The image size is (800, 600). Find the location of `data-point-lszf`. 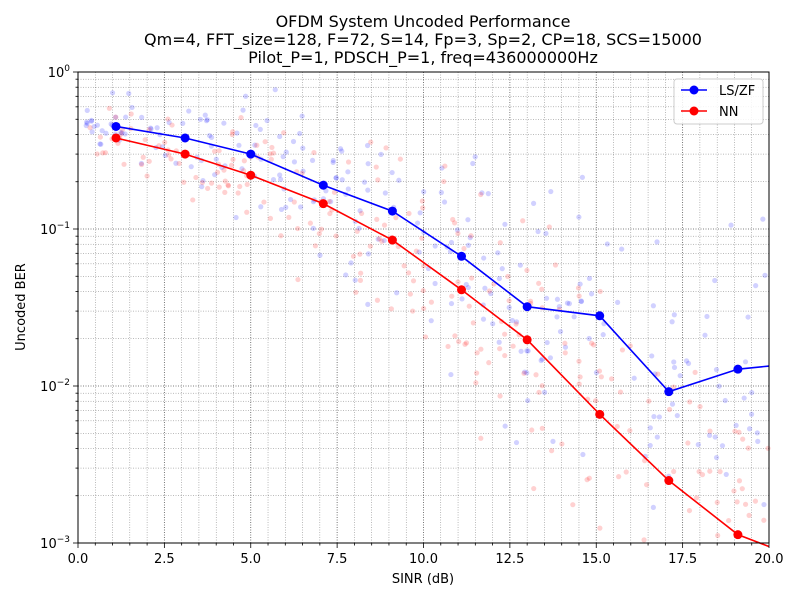

data-point-lszf is located at coordinates (527, 307).